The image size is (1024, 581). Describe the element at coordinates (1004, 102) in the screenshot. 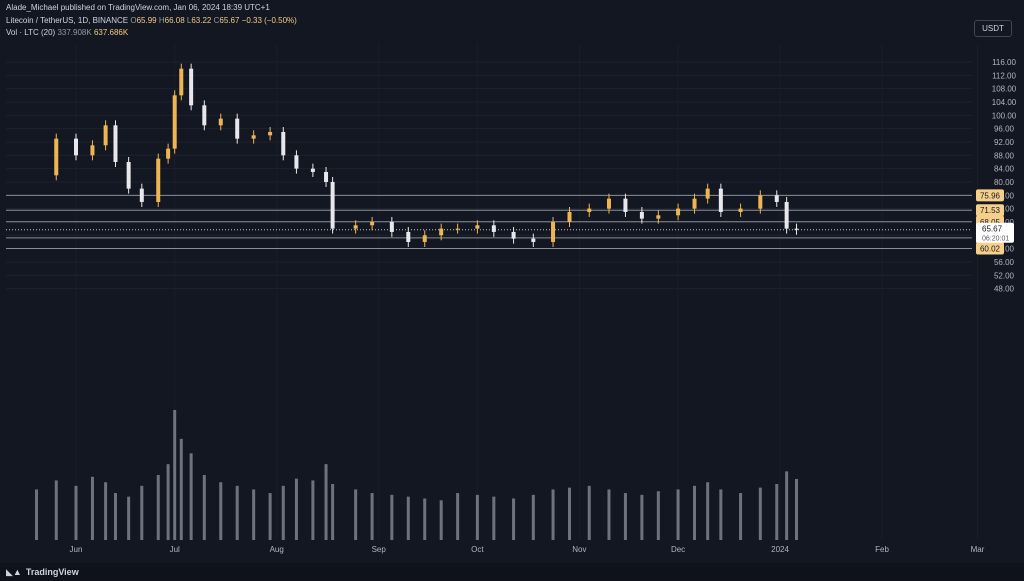

I see `y-tick-label: 104.00` at that location.